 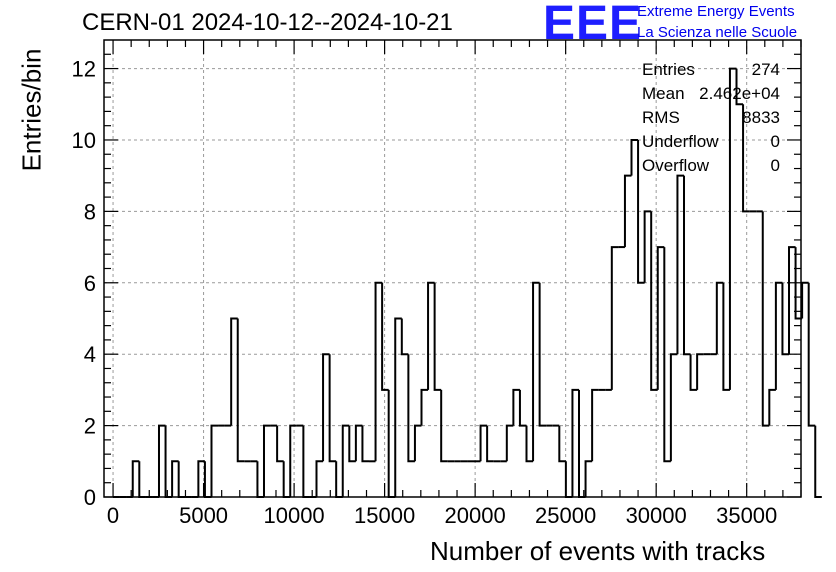 I want to click on x-tick-label: 25000, so click(x=565, y=515).